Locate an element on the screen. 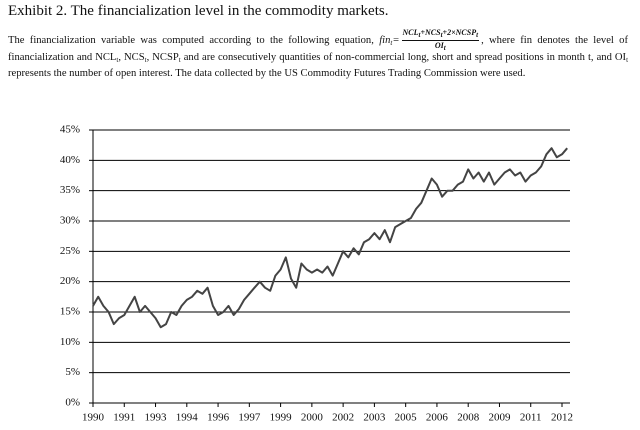 The width and height of the screenshot is (640, 430). formula-text: +2×NCSP is located at coordinates (459, 33).